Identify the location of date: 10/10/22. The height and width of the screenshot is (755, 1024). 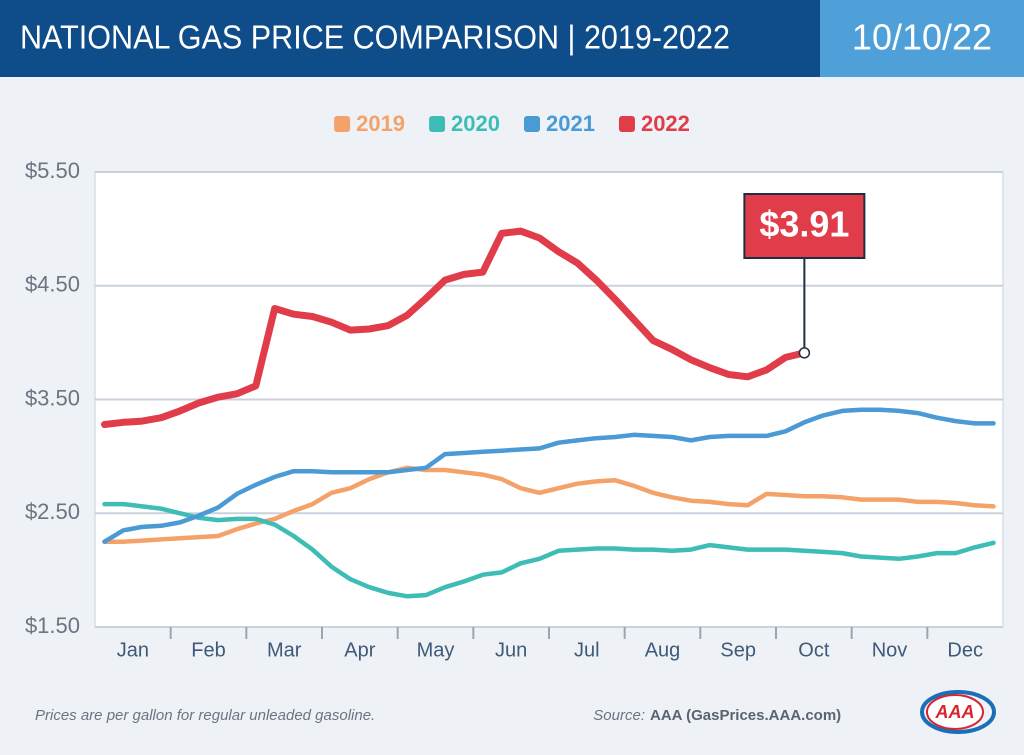
(922, 37).